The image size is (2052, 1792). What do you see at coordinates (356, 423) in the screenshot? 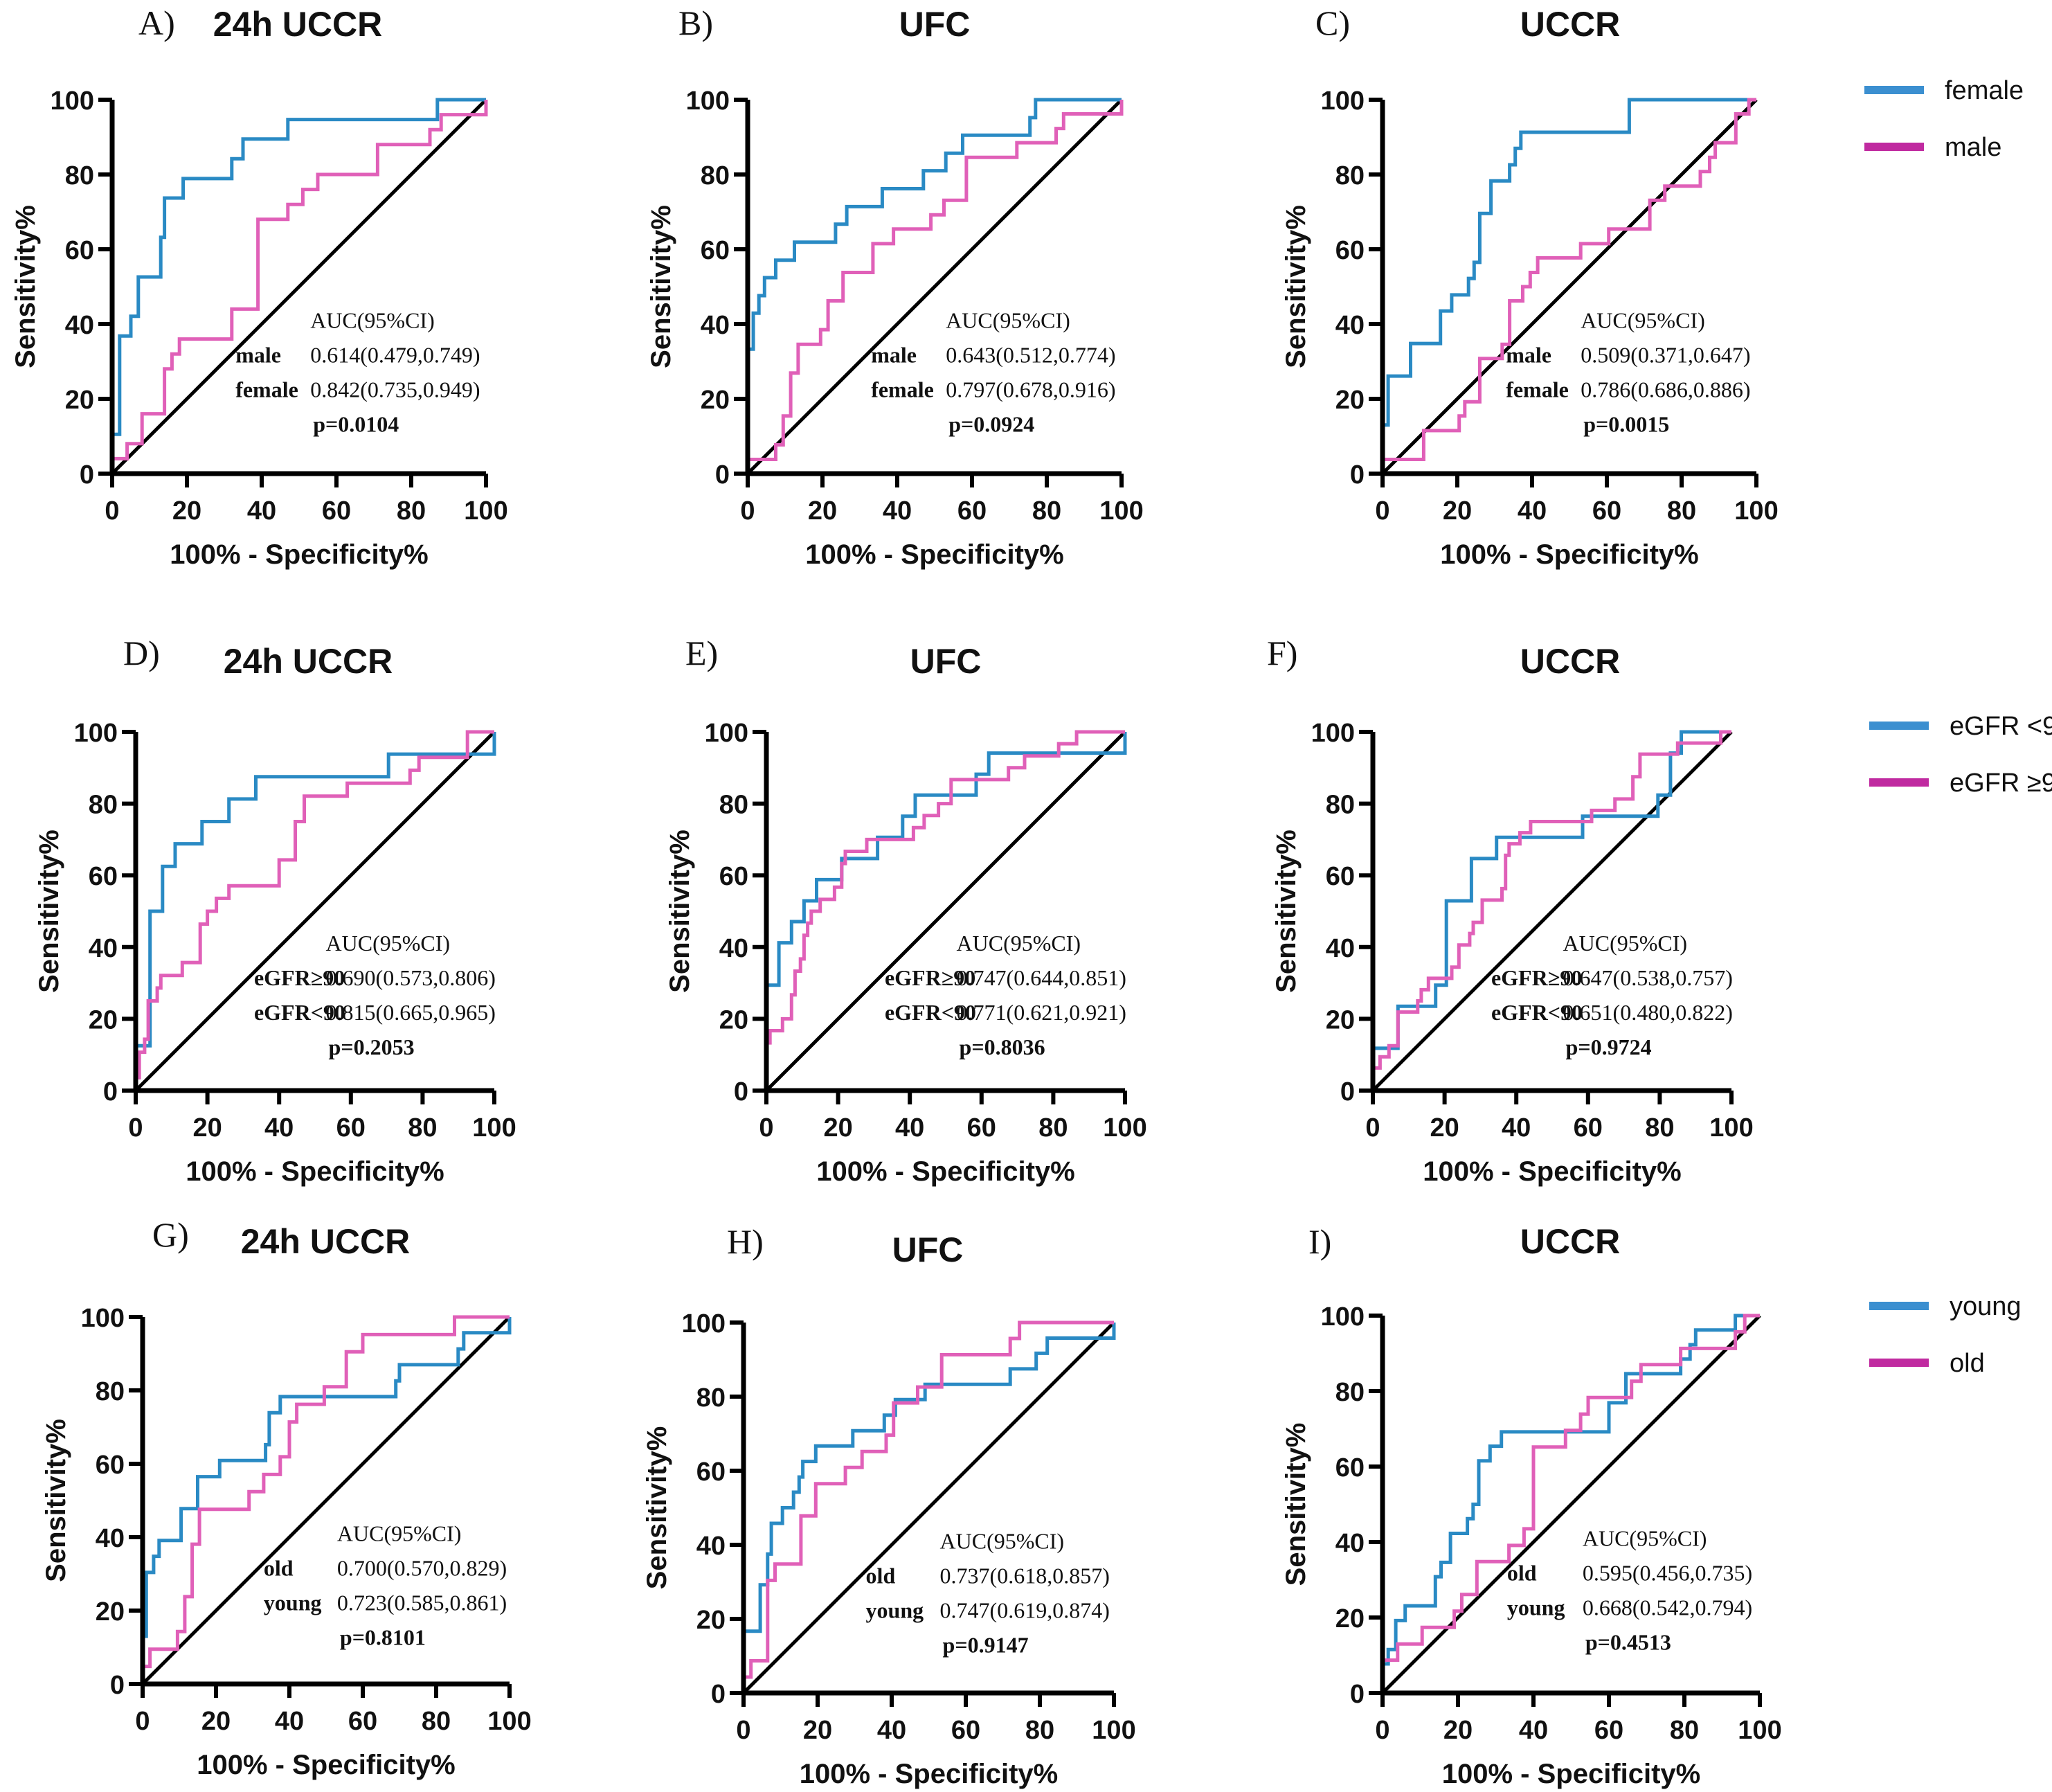
I see `p-value: p=0.0104` at bounding box center [356, 423].